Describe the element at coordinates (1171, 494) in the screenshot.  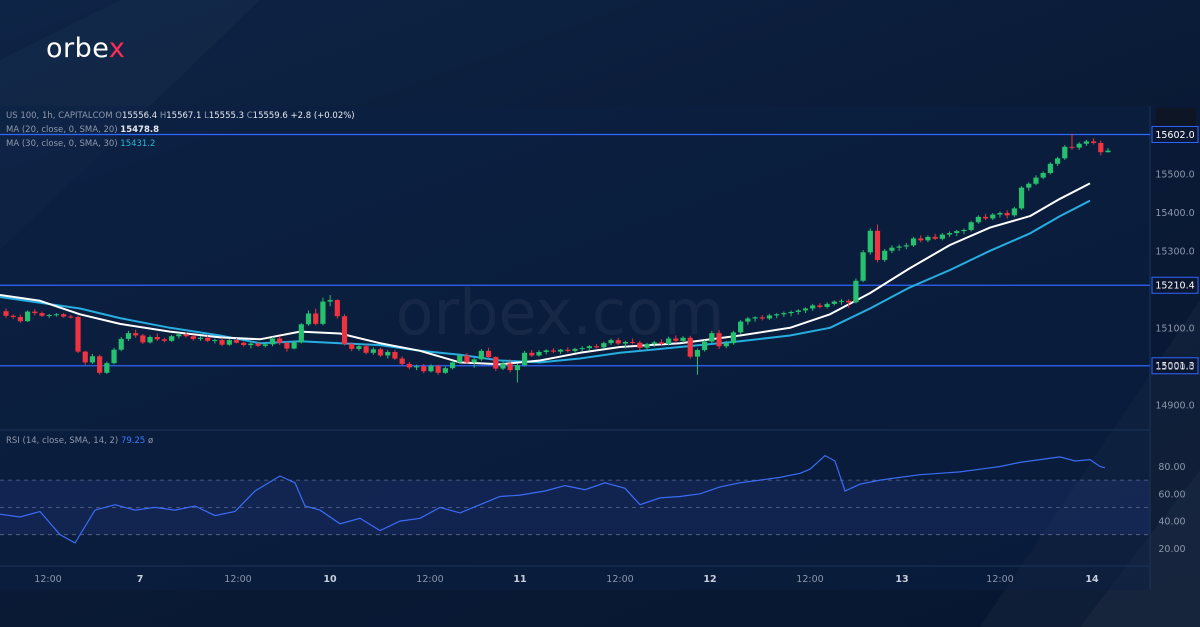
I see `rsi-tick-label: 60.00` at that location.